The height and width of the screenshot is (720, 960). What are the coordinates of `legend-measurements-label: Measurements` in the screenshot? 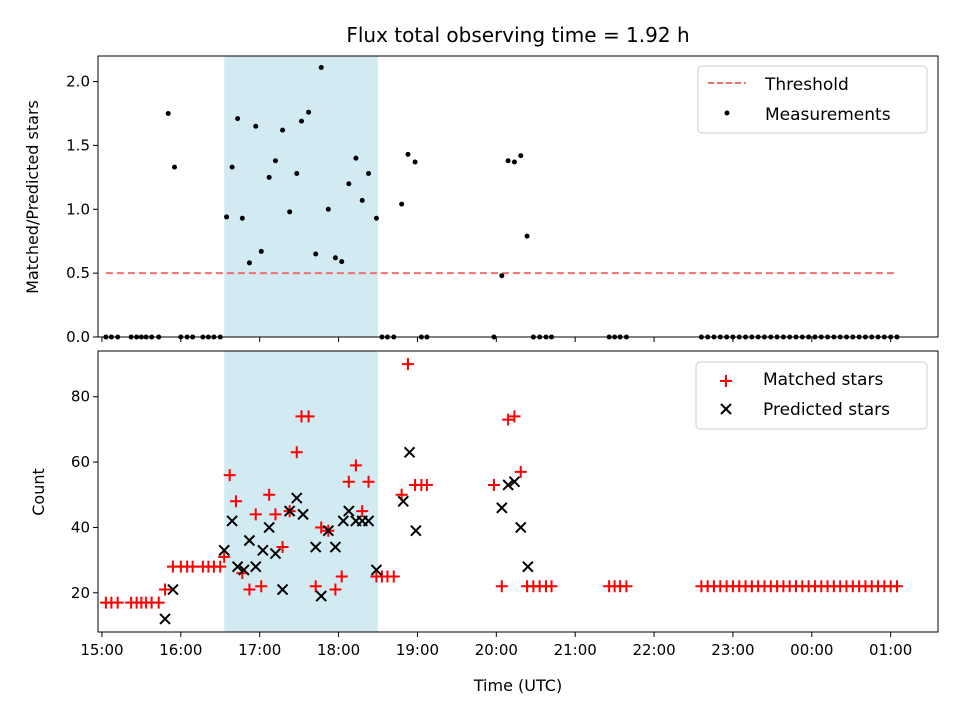 It's located at (828, 115).